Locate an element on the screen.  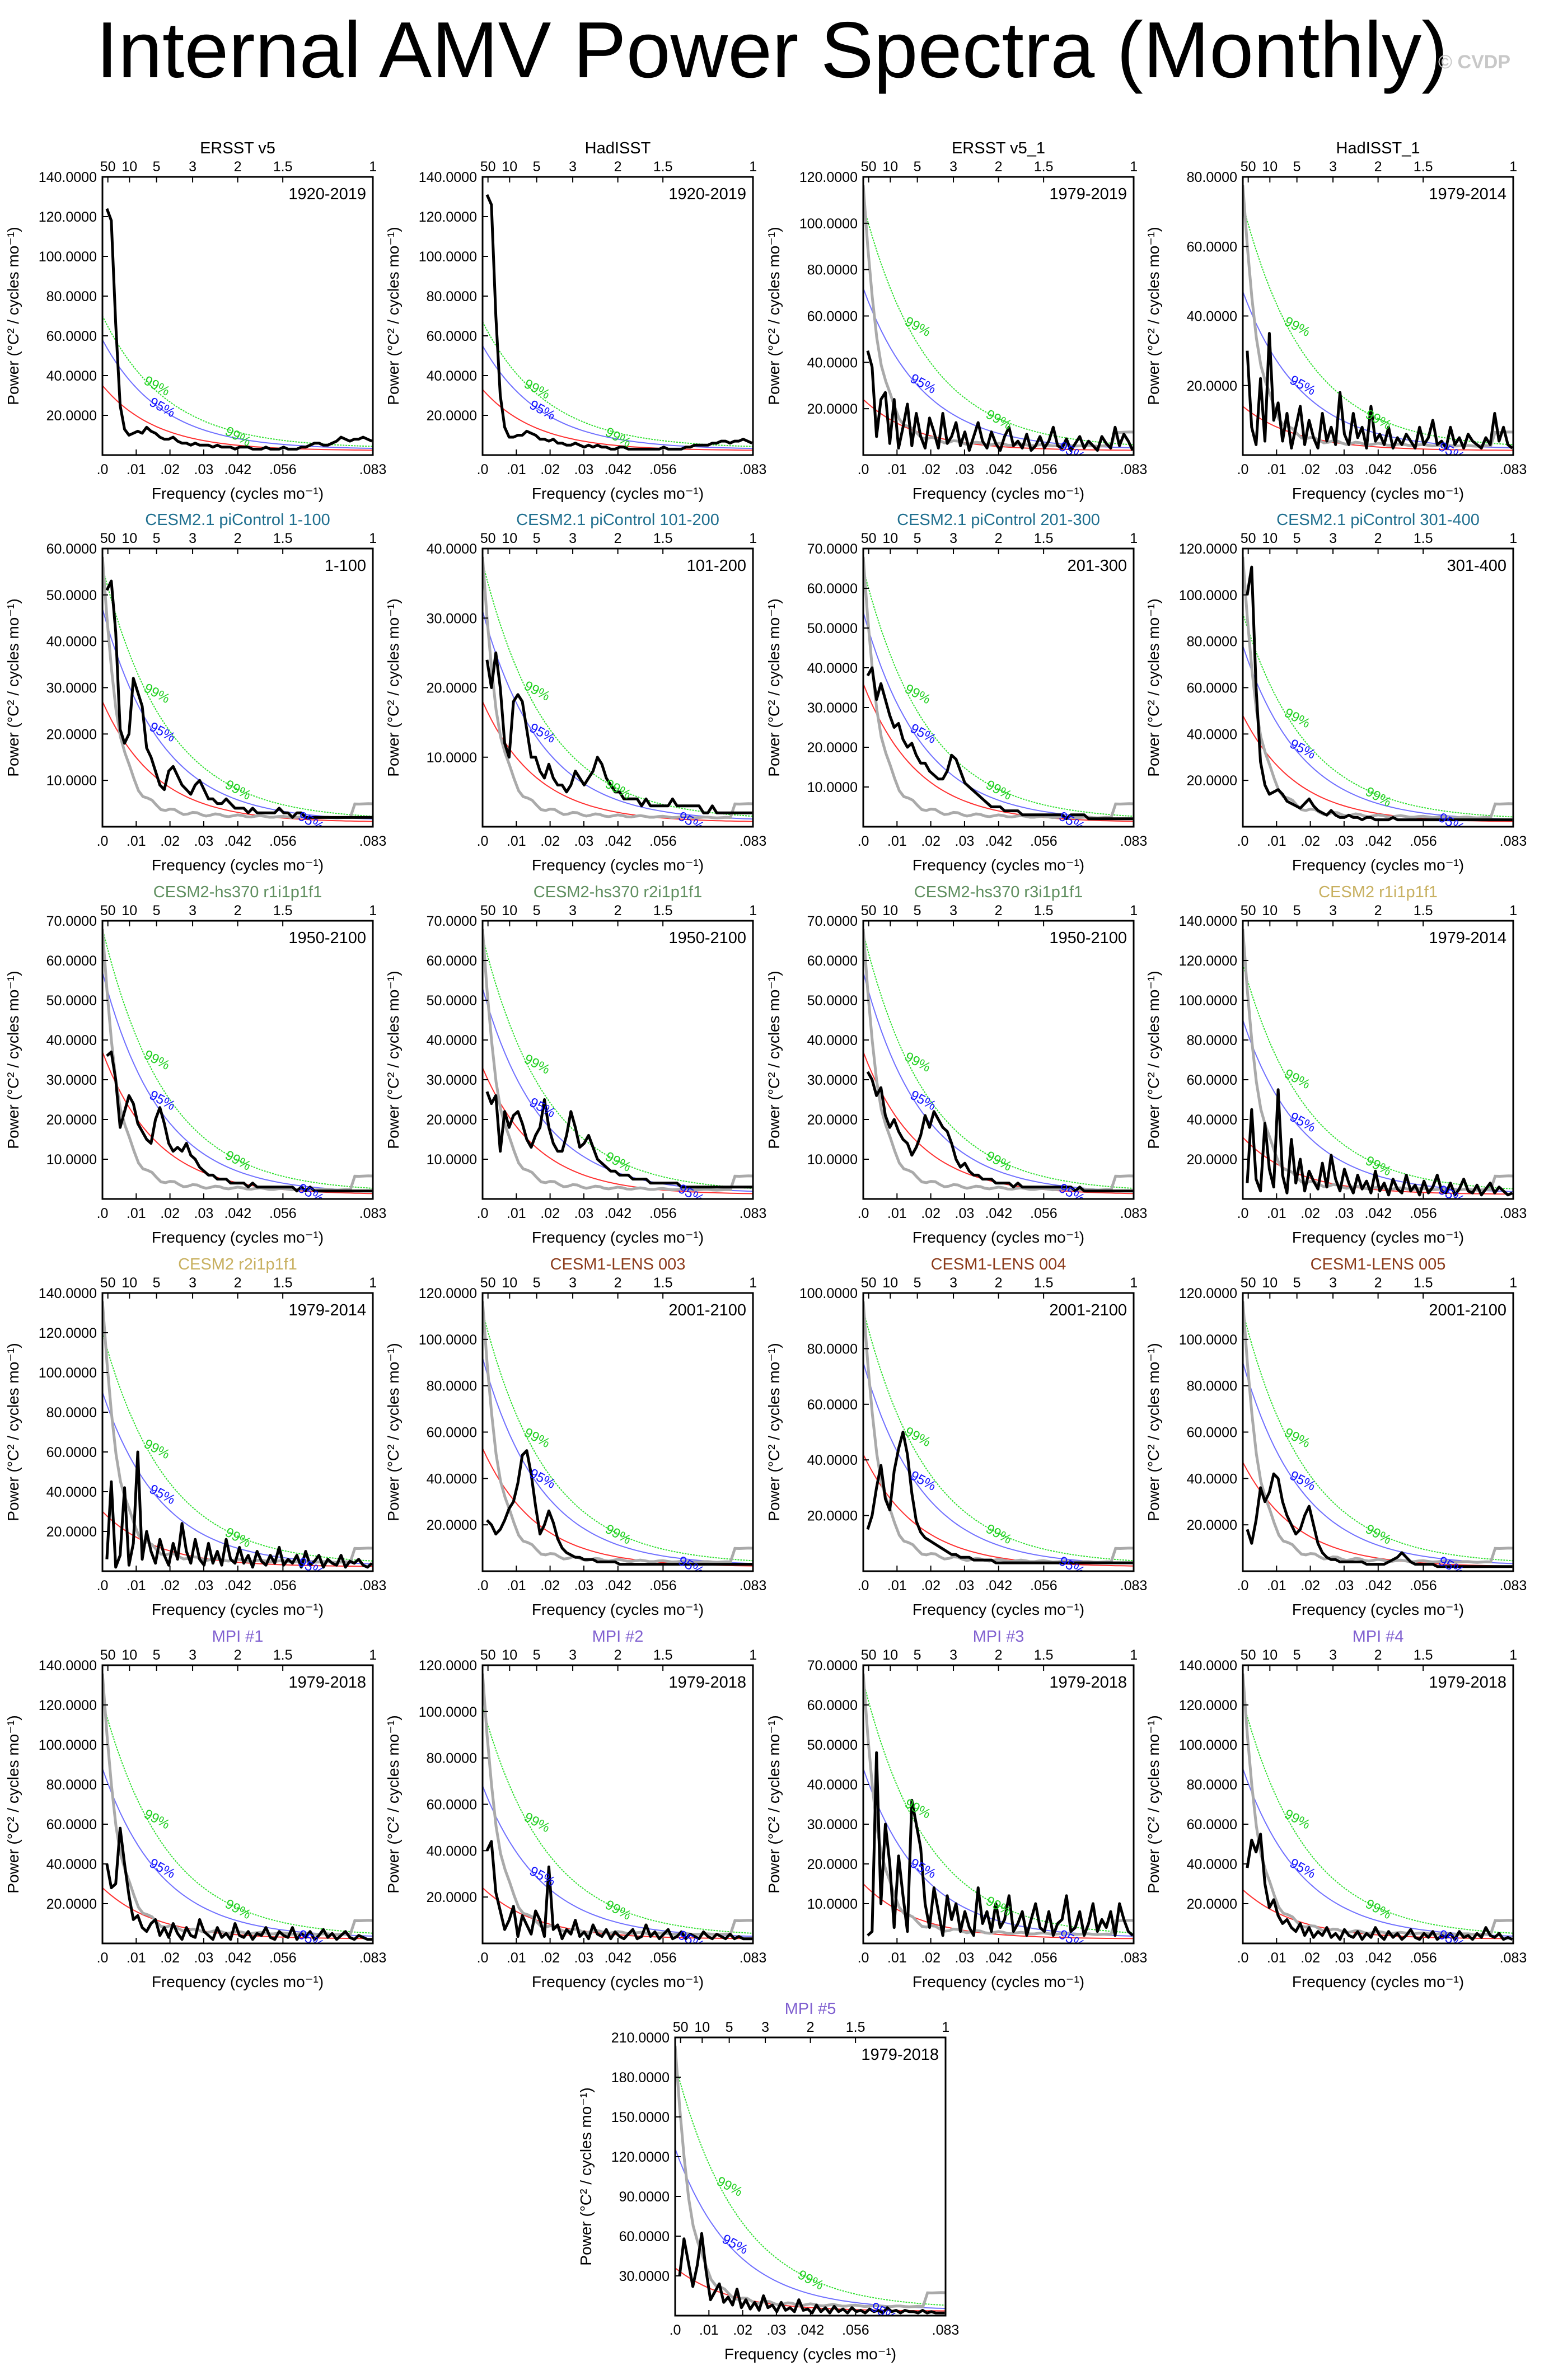
panel-title: CESM2.1 piControl 1-100 is located at coordinates (237, 520).